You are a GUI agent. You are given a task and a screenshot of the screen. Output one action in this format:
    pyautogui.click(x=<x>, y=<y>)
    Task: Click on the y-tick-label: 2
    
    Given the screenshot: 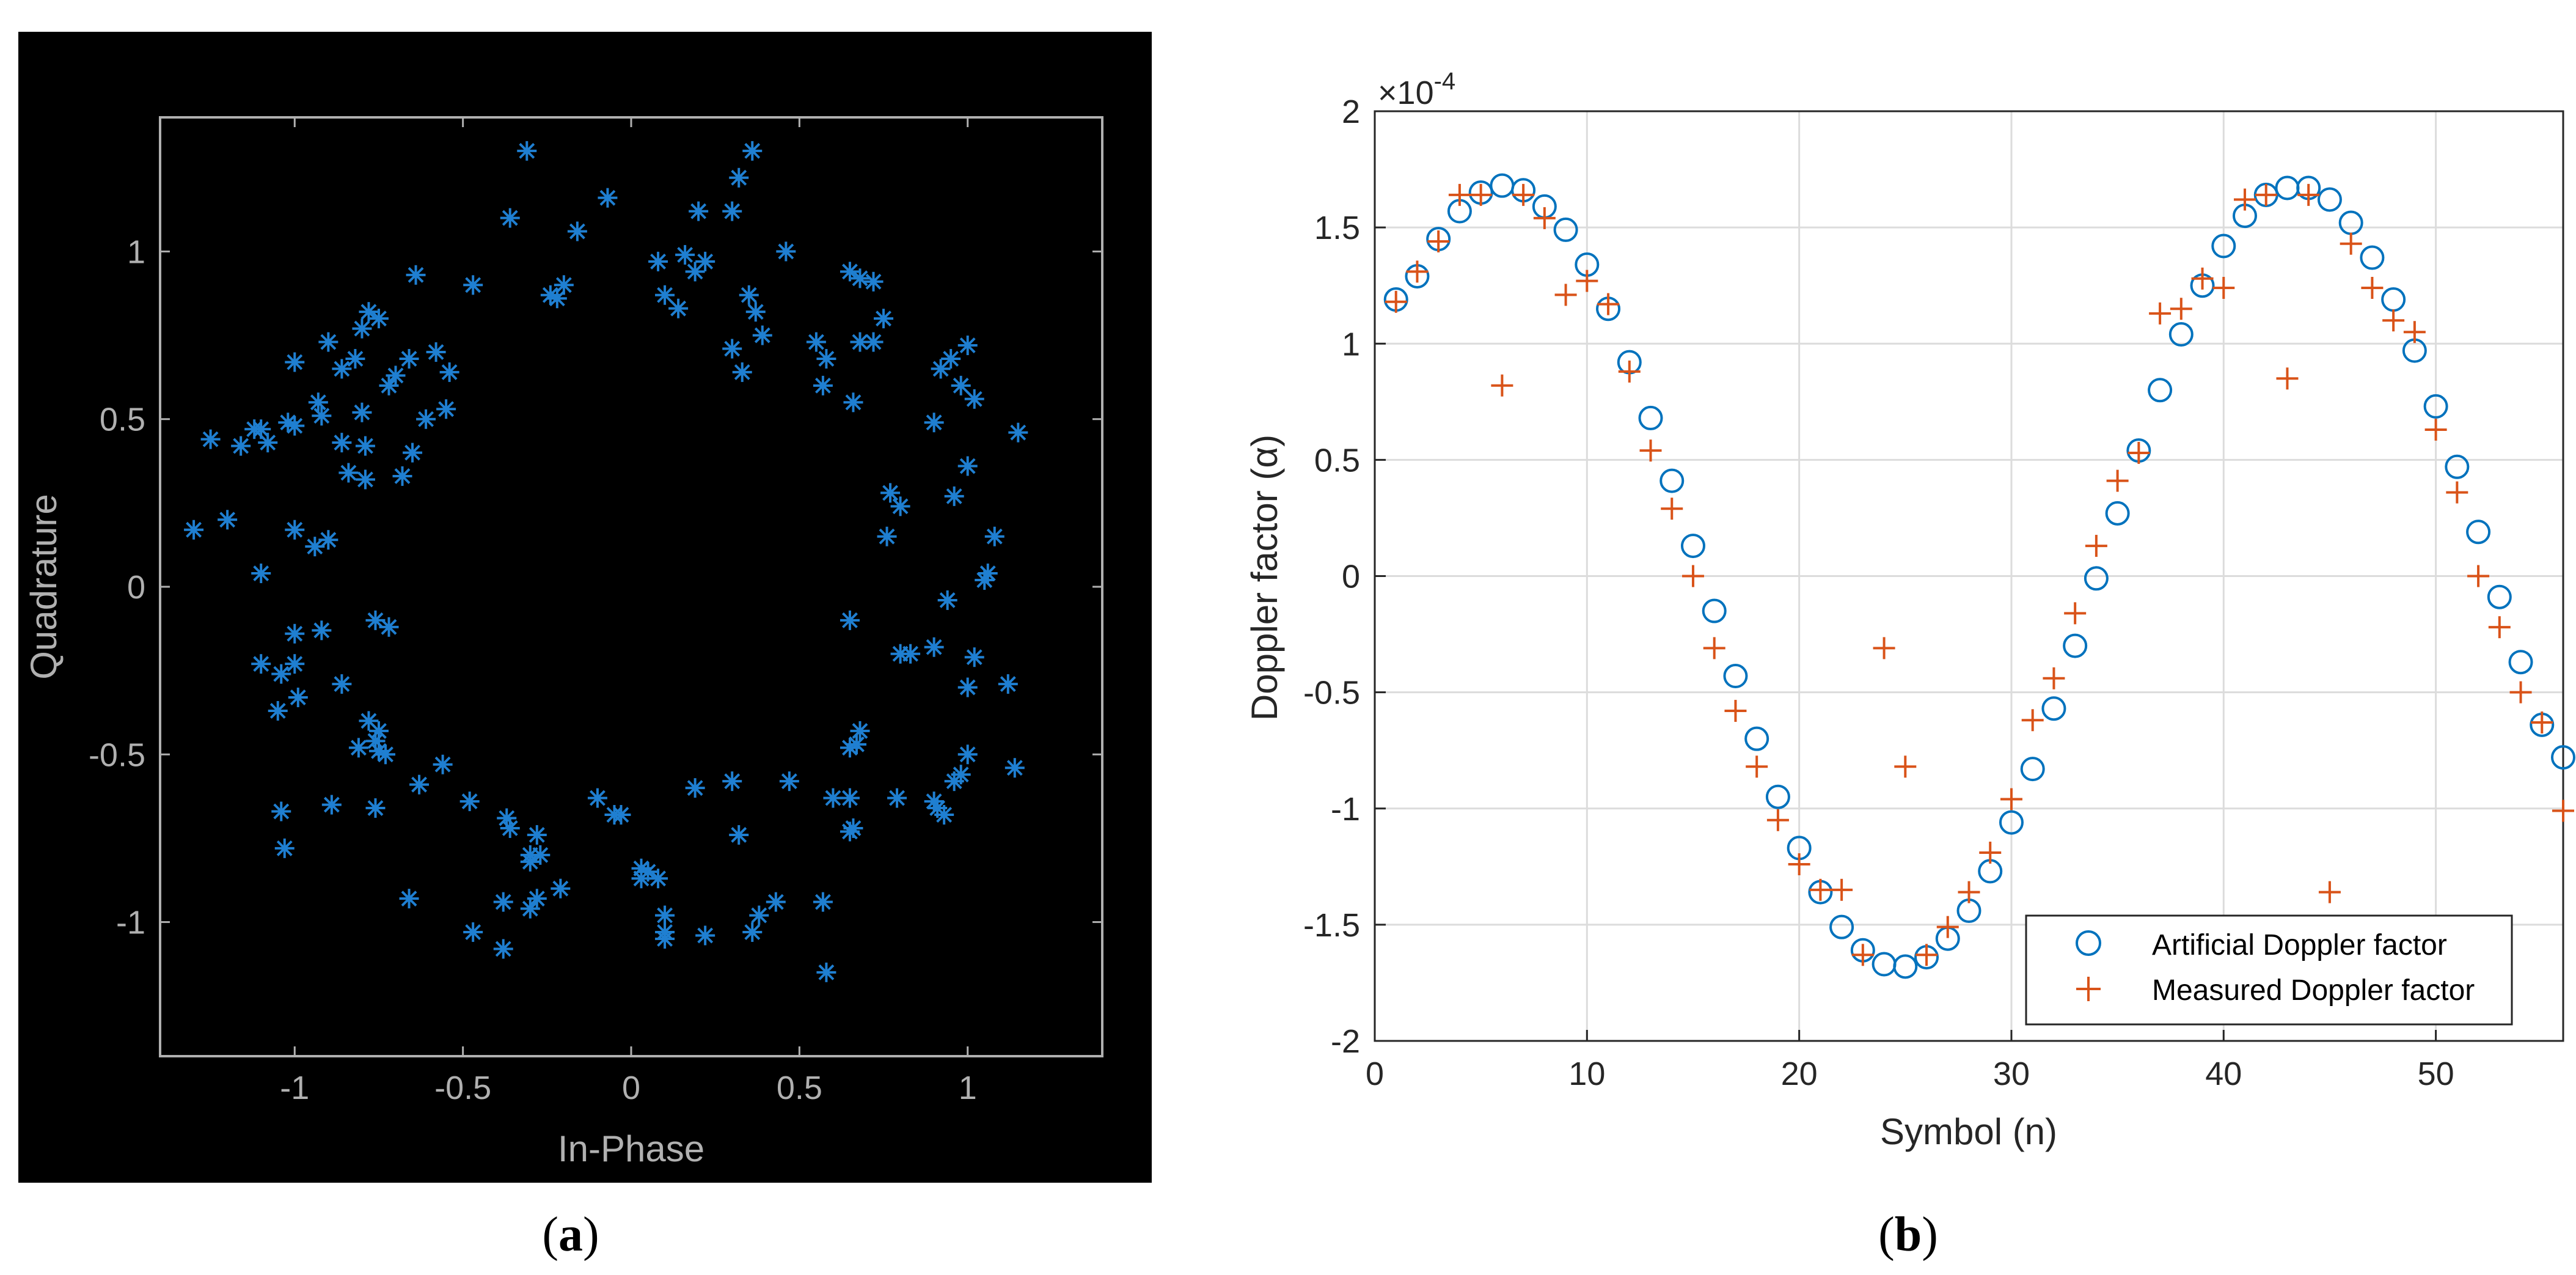 What is the action you would take?
    pyautogui.click(x=1351, y=112)
    